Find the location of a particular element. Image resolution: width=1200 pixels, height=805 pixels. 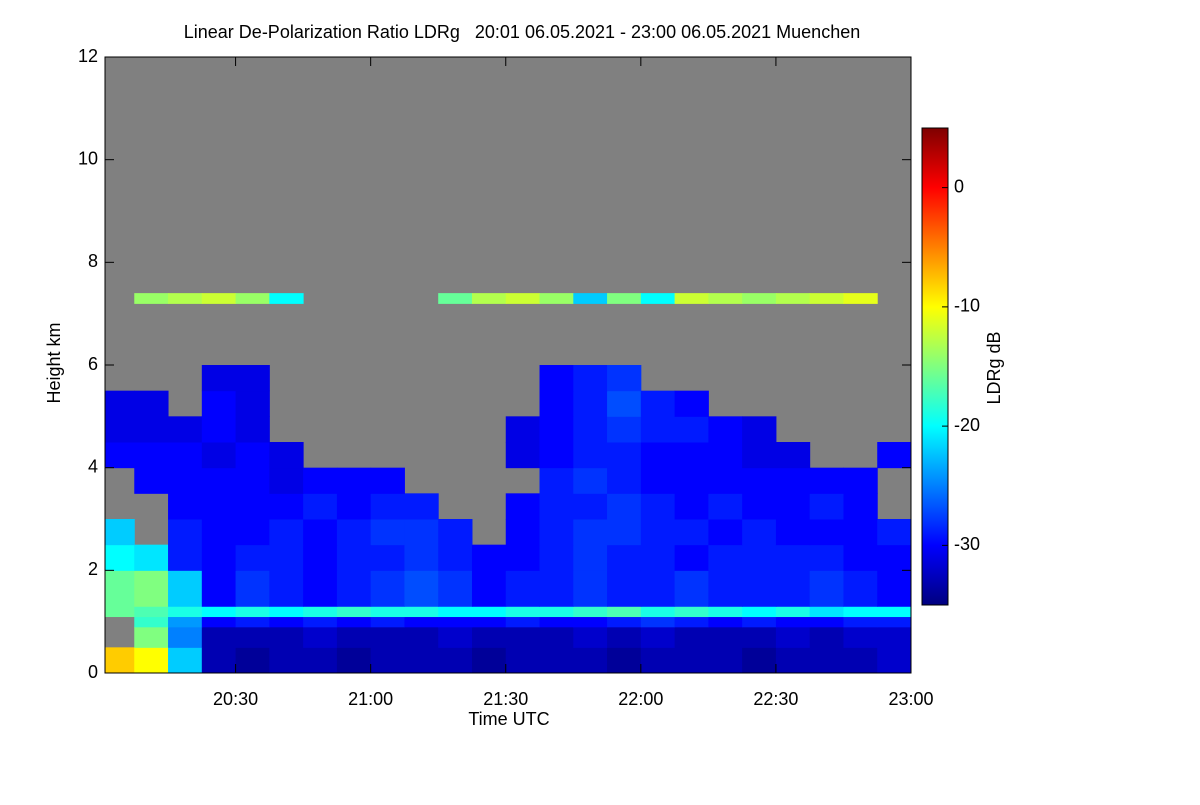

y-tick-label: 0 is located at coordinates (93, 672).